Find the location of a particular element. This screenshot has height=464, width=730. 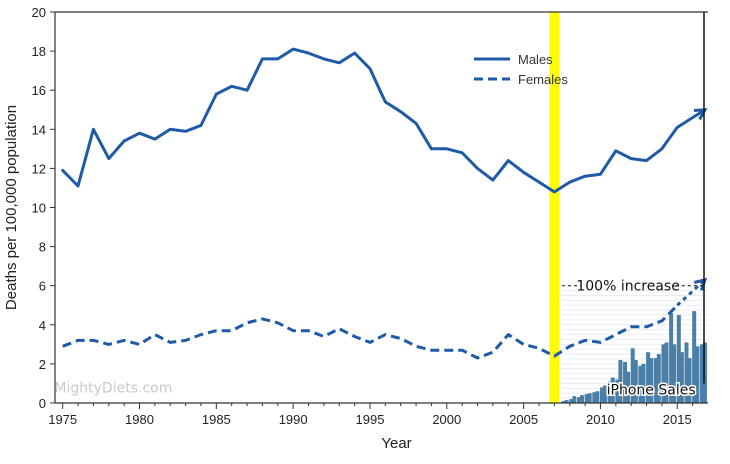

series-line-females is located at coordinates (370, 332).